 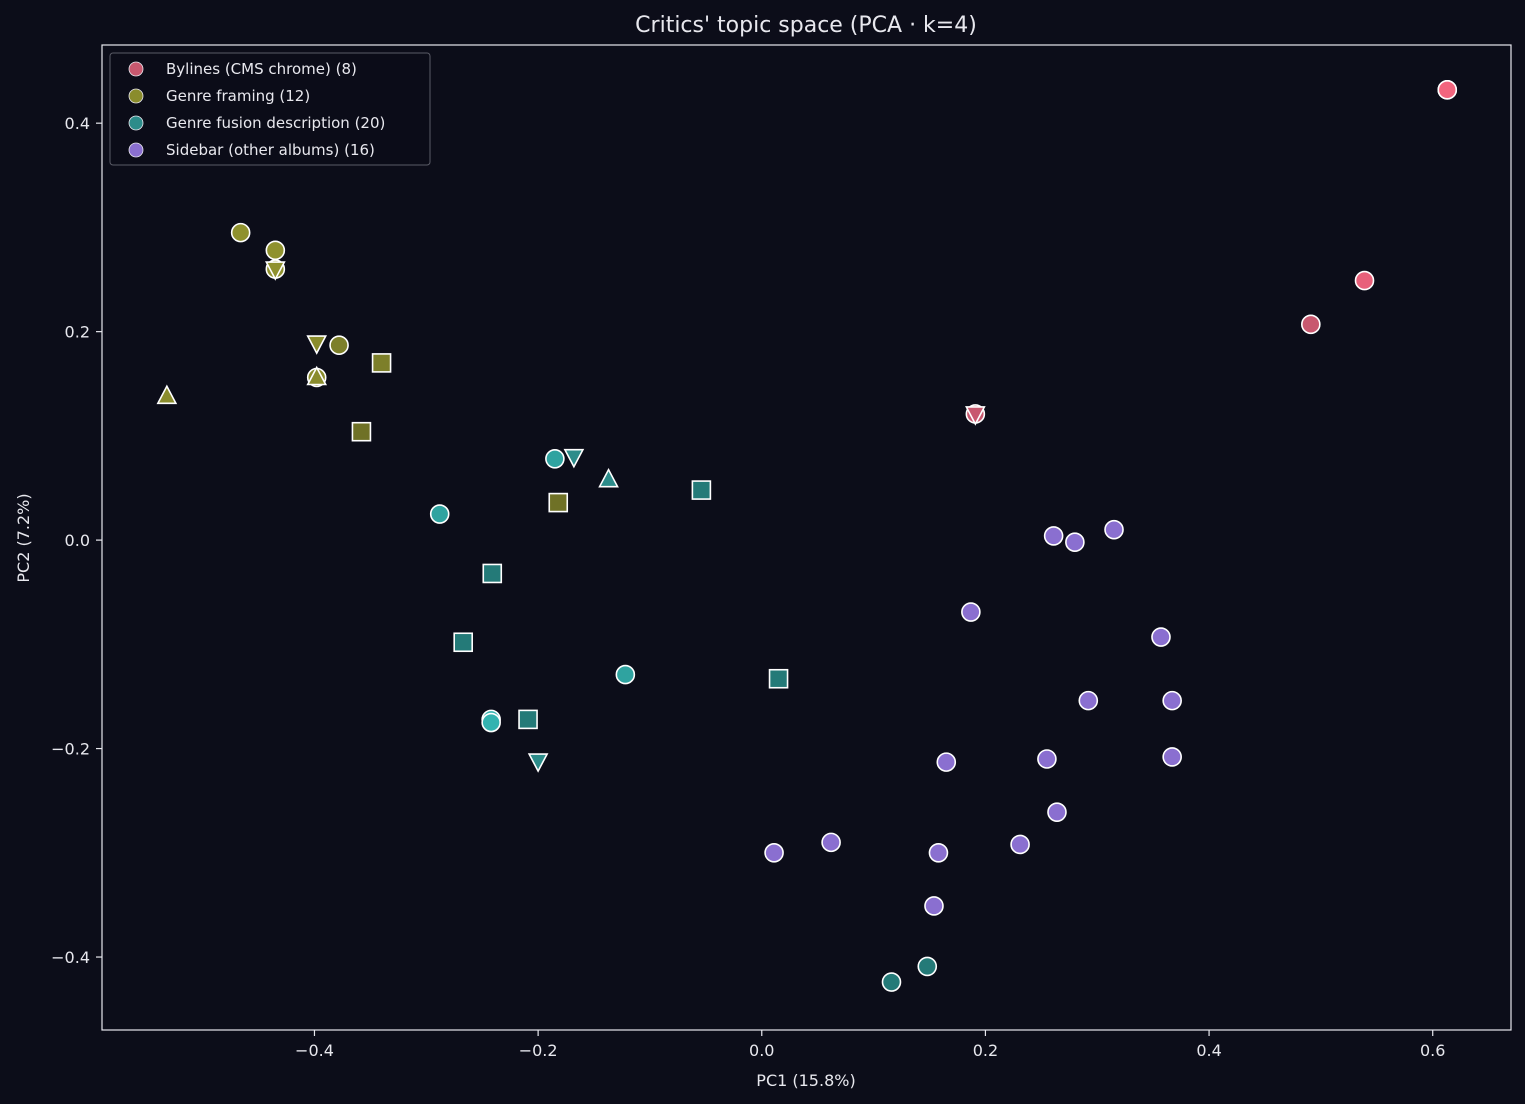 What do you see at coordinates (70, 749) in the screenshot?
I see `y-tick-label: −0.2` at bounding box center [70, 749].